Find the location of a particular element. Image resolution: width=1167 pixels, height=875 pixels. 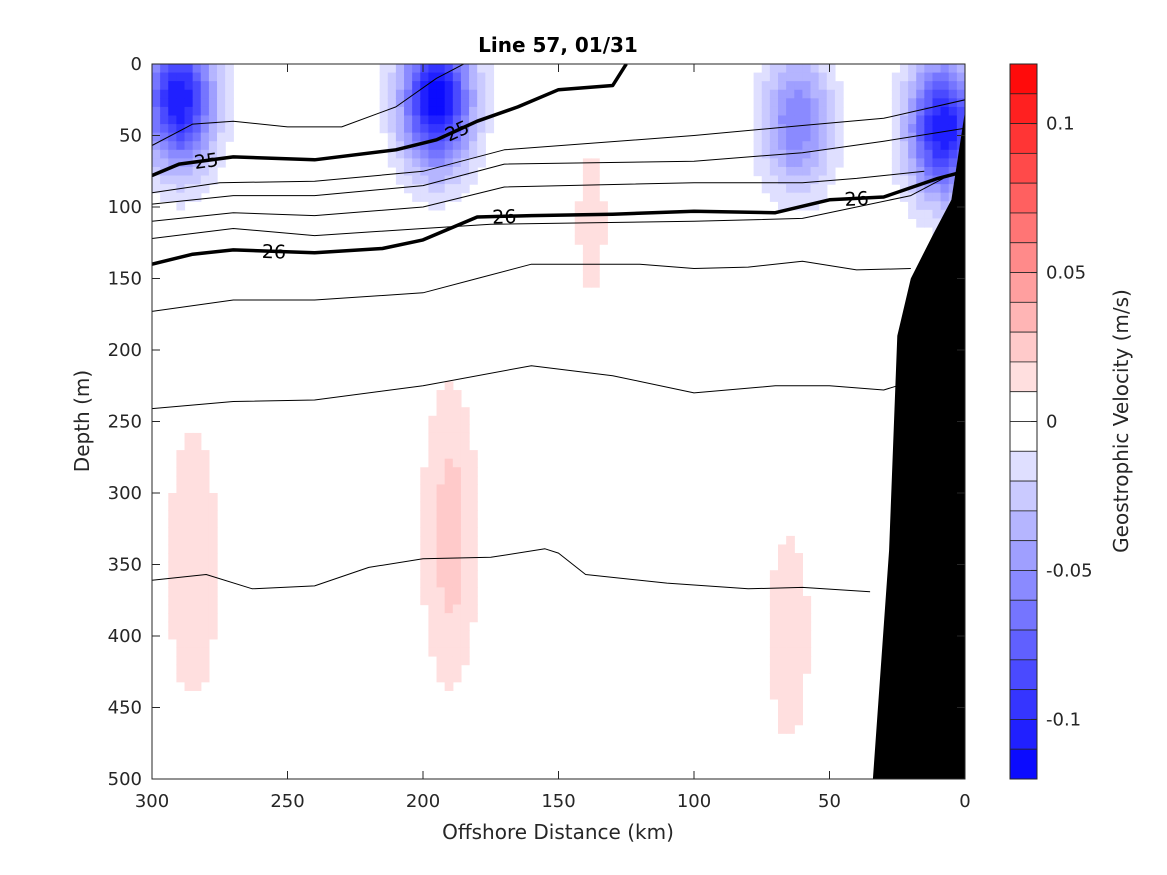

x-axis-title: Offshore Distance (km) is located at coordinates (558, 832).